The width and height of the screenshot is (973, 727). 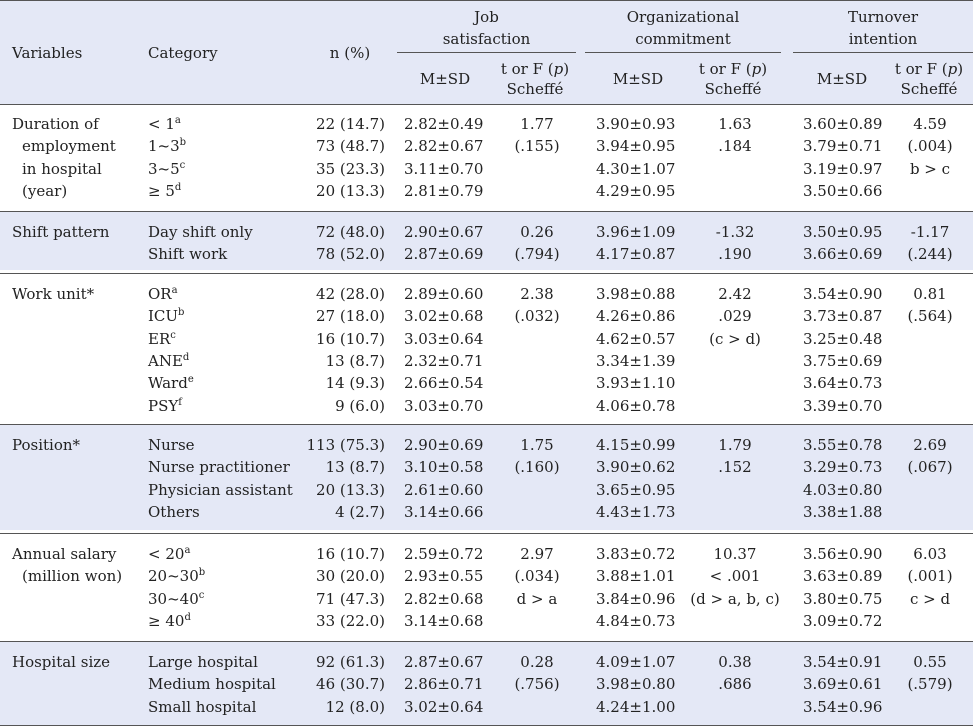 I want to click on turnover-intention-stat: 2.69, so click(x=930, y=445).